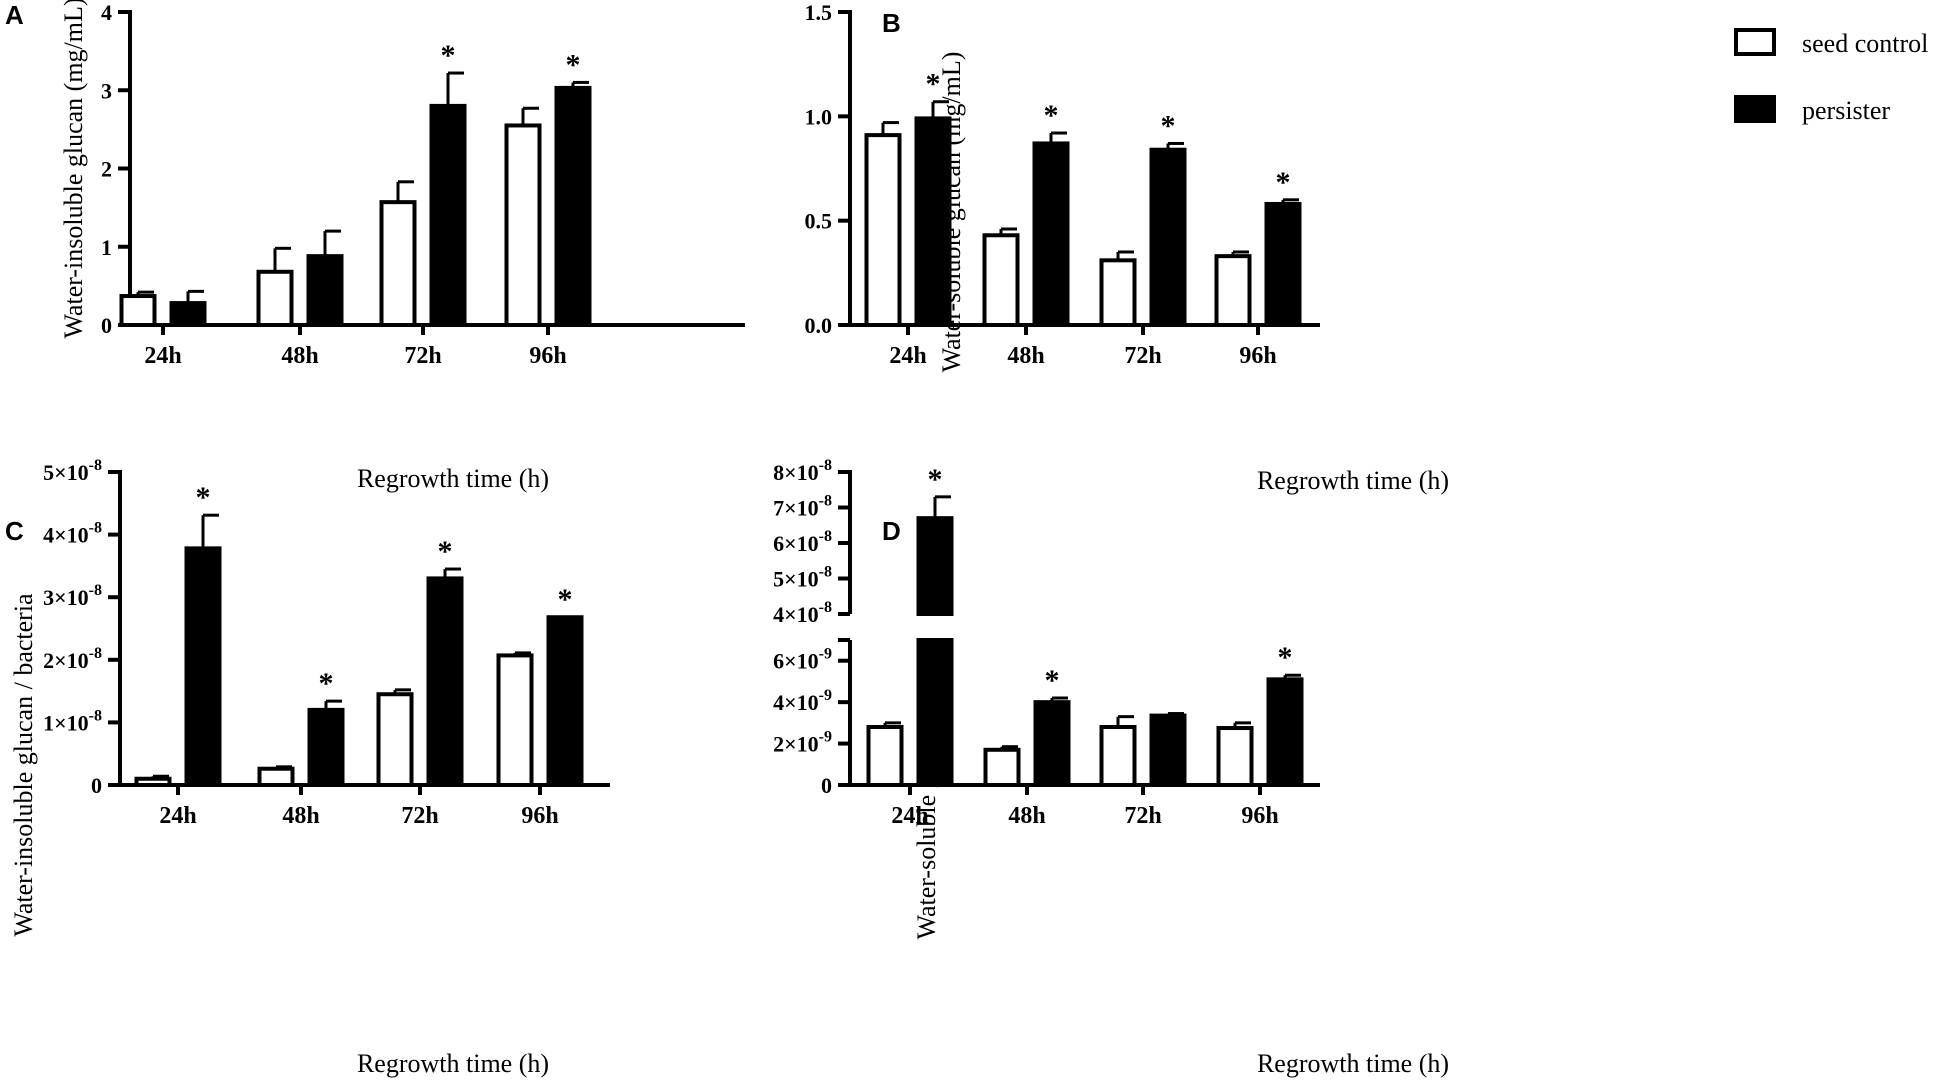  Describe the element at coordinates (819, 12) in the screenshot. I see `y-tick-label-b-3: 1.5` at that location.